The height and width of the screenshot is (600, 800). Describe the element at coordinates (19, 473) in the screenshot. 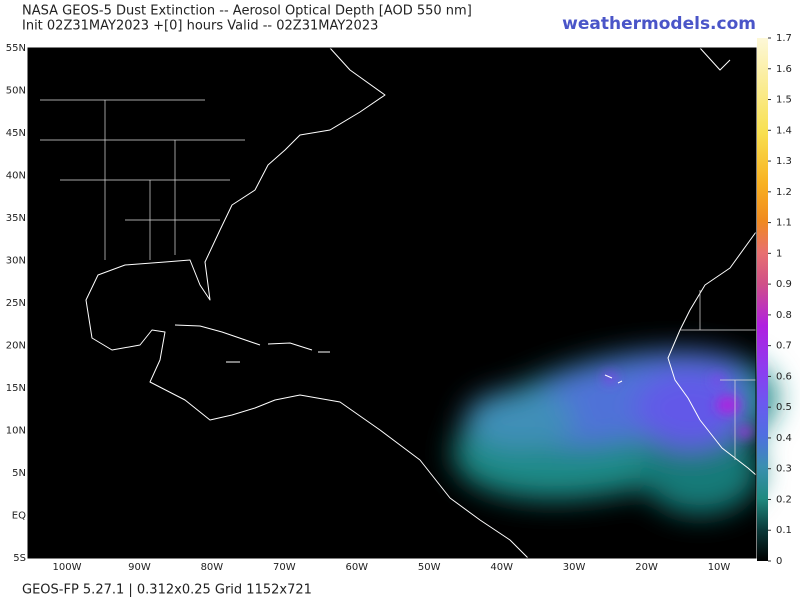

I see `lat-label: 5N` at that location.